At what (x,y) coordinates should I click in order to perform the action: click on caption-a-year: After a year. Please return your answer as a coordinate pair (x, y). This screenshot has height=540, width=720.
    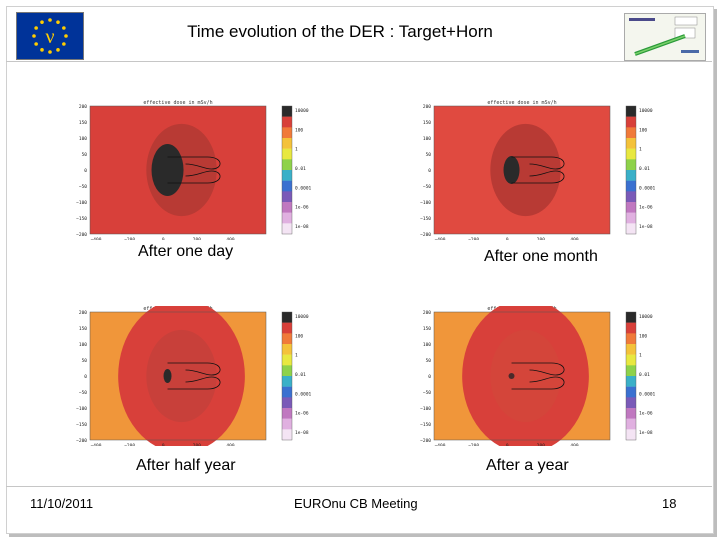
    Looking at the image, I should click on (527, 465).